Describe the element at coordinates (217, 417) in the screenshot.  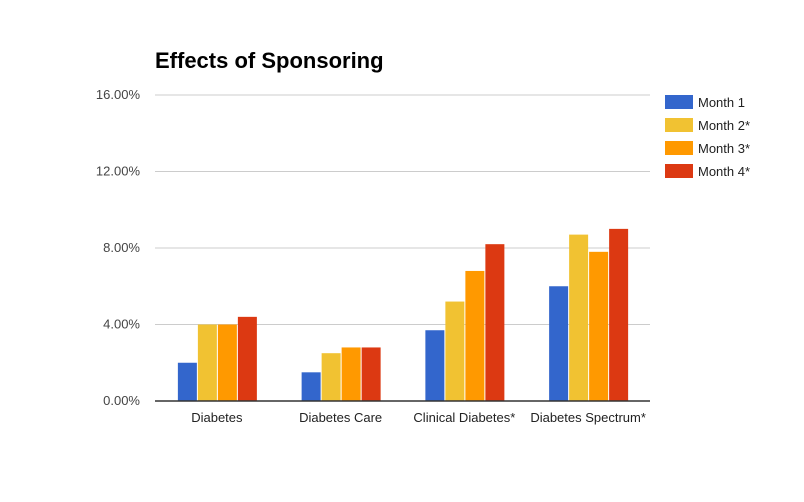
I see `x-tick-label: Diabetes` at that location.